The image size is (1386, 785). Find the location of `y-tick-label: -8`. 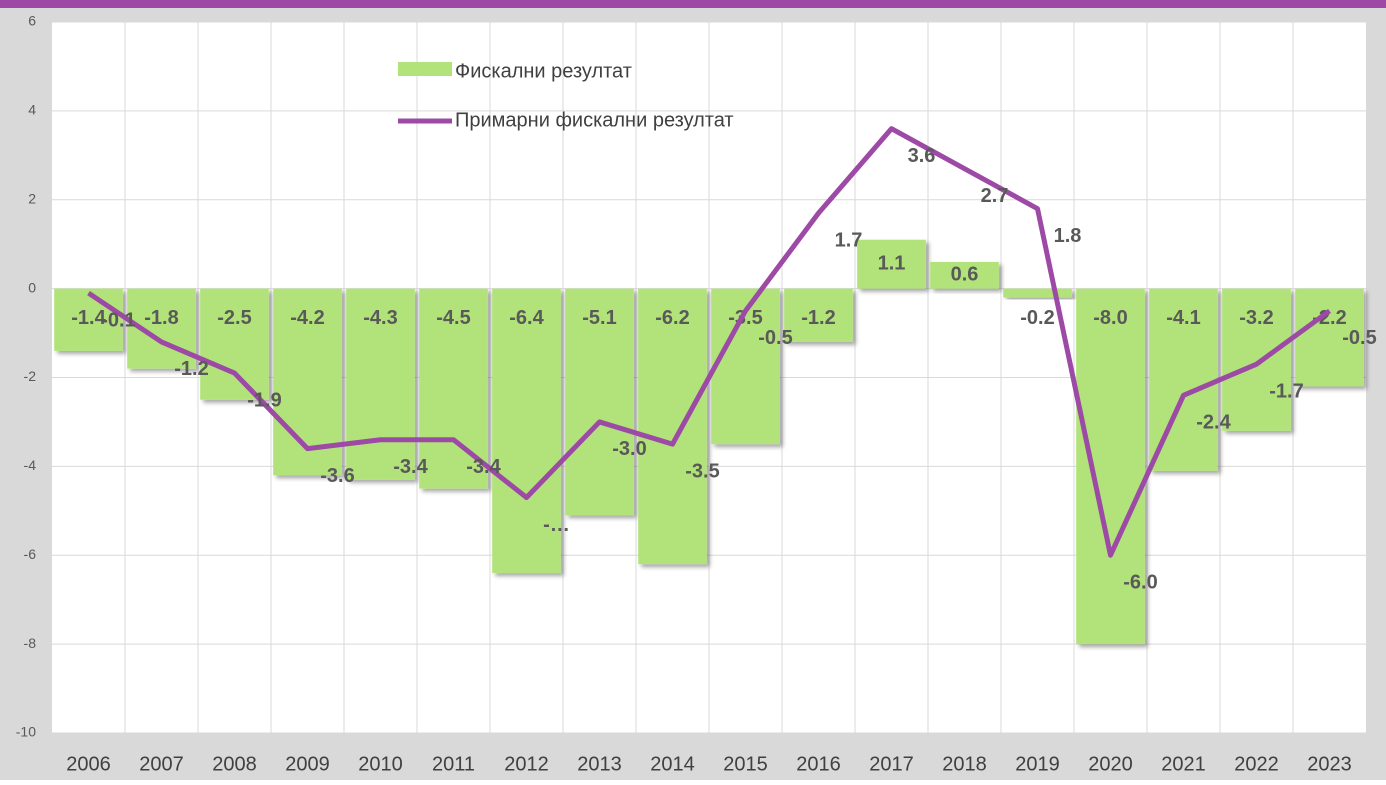

y-tick-label: -8 is located at coordinates (30, 643).